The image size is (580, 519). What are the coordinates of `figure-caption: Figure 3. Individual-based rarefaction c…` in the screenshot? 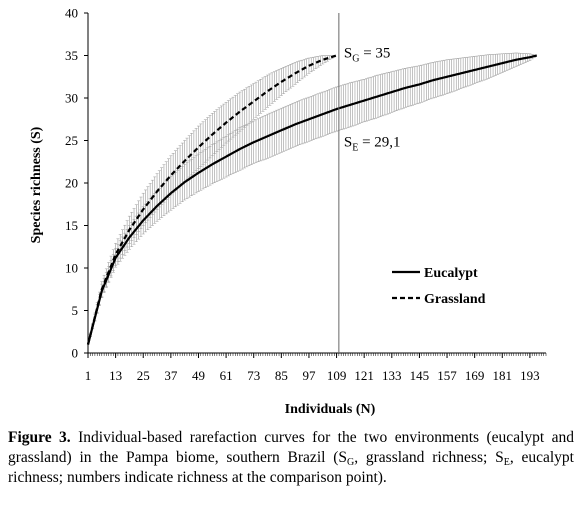 It's located at (291, 458).